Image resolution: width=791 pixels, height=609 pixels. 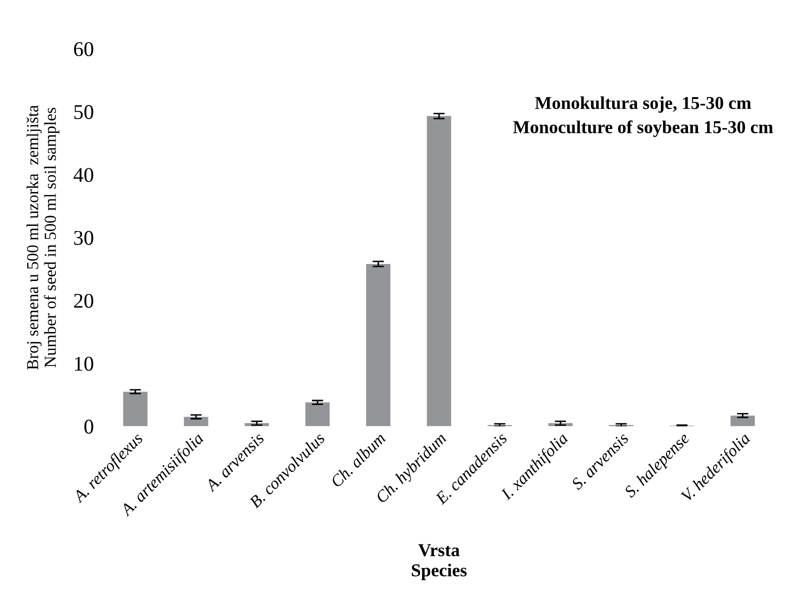 I want to click on y-tick-label: 0, so click(x=89, y=427).